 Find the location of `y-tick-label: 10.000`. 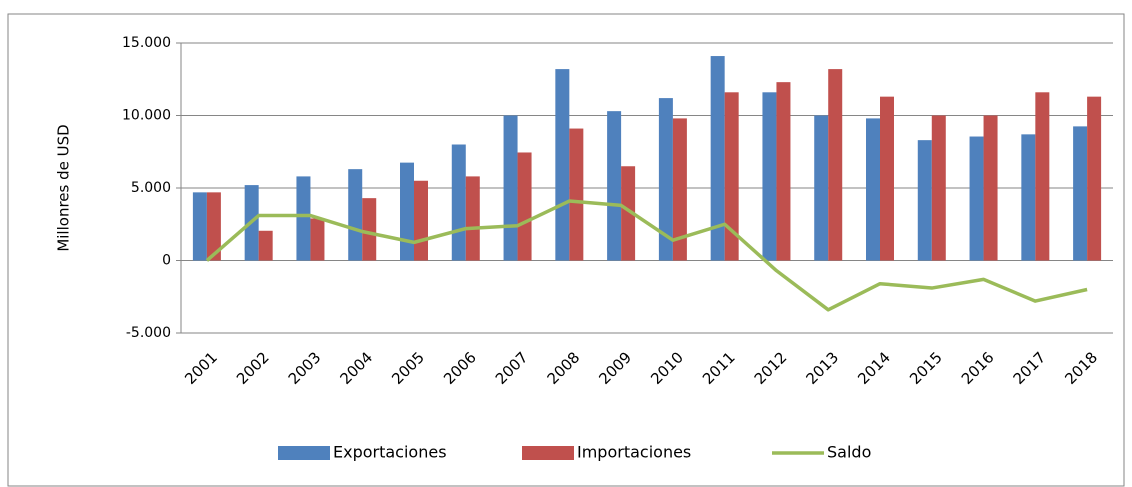

y-tick-label: 10.000 is located at coordinates (146, 116).